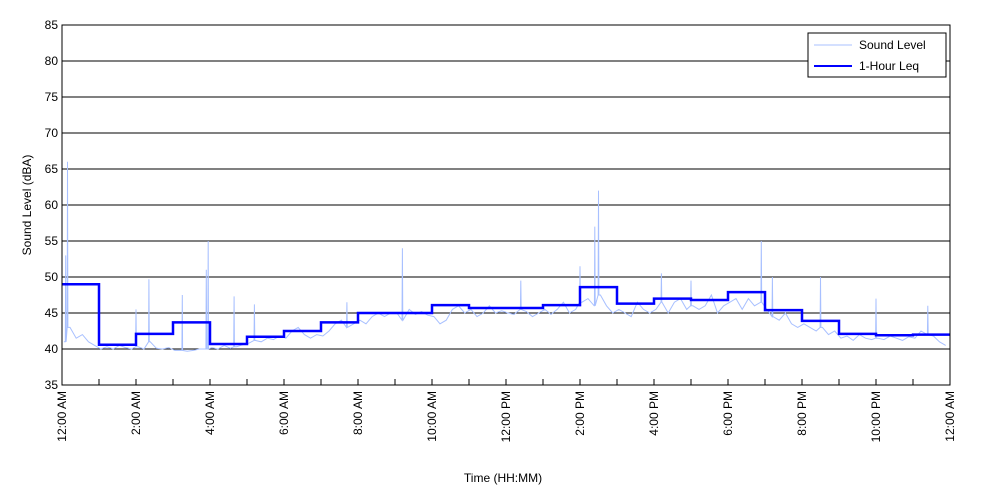  Describe the element at coordinates (892, 45) in the screenshot. I see `legend-label-sound-level: Sound Level` at that location.